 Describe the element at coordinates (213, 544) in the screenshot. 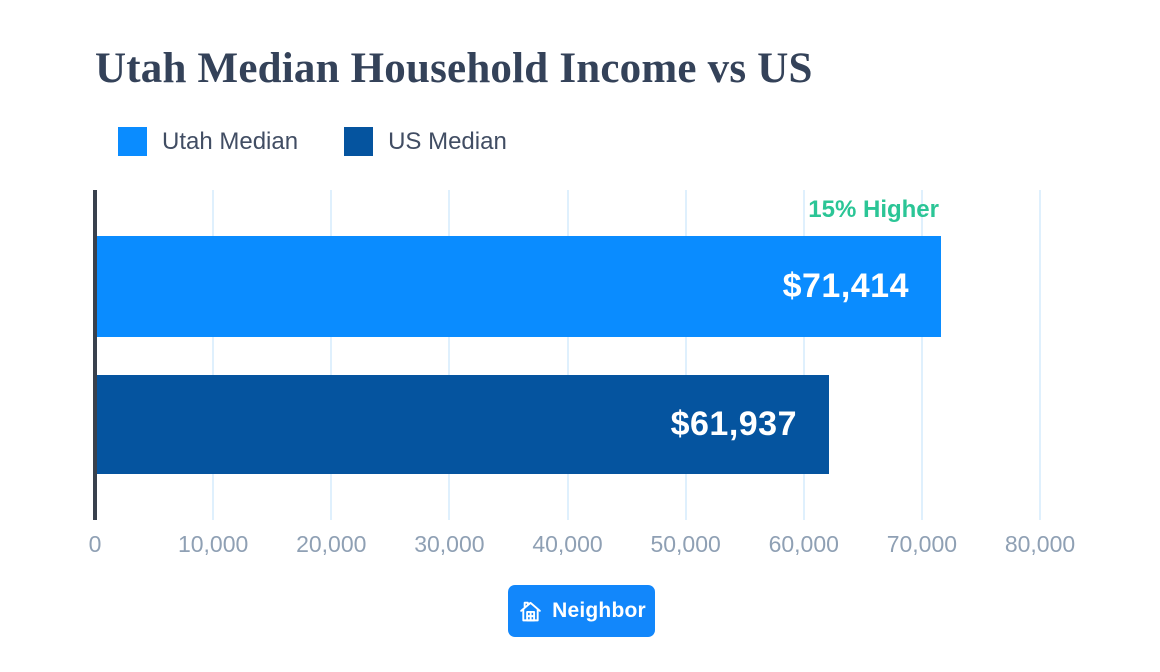

I see `x-tick-label-10000: 10,000` at that location.